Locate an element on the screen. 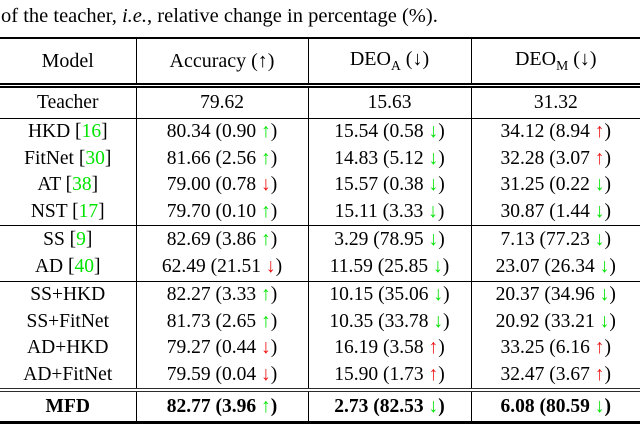  deo-m-cell: 6.08 (80.59 ↓) is located at coordinates (555, 405).